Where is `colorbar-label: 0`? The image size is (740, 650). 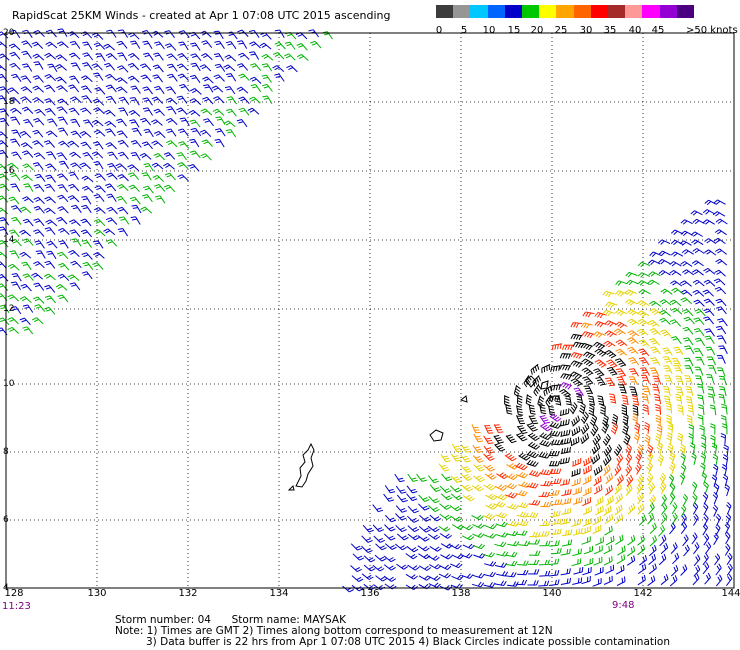
colorbar-label: 0 is located at coordinates (439, 30).